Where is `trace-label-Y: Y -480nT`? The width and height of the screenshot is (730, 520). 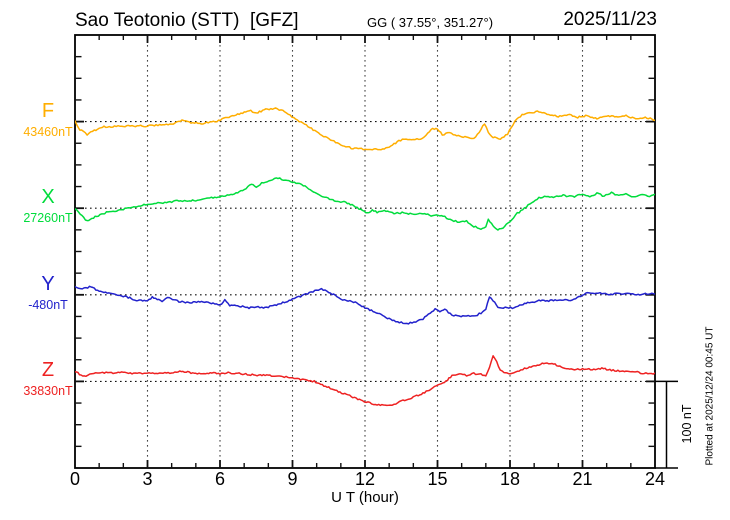
trace-label-Y: Y -480nT is located at coordinates (48, 293).